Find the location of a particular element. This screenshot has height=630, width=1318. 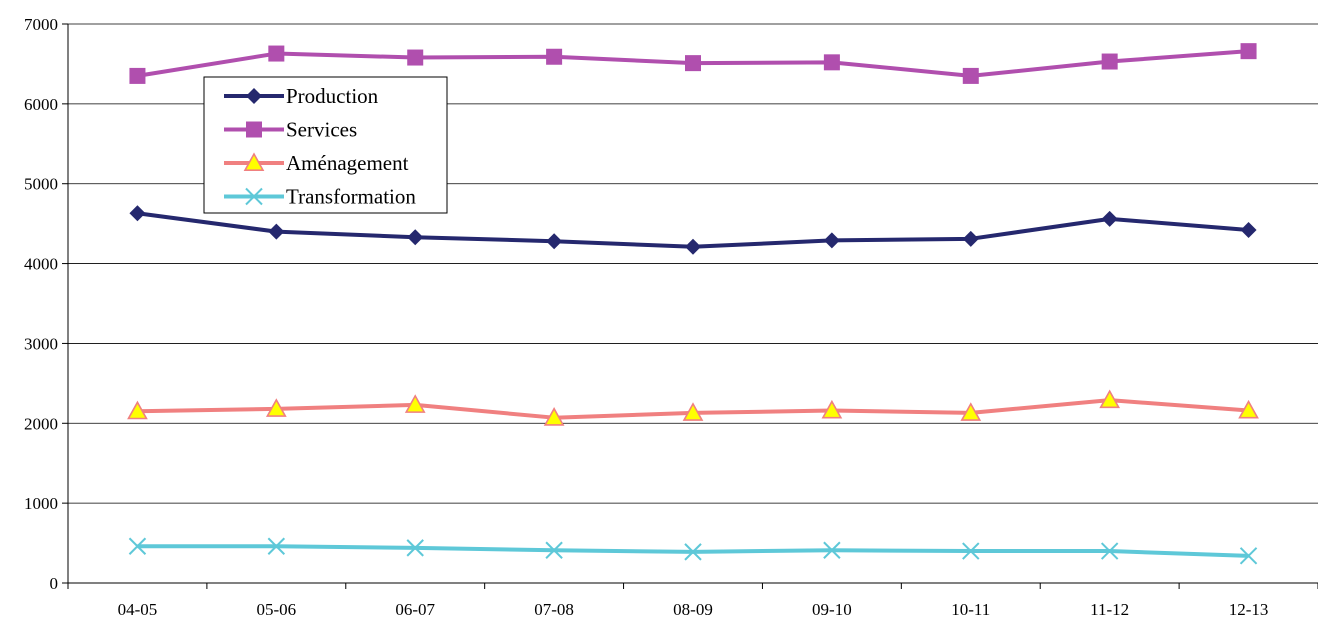

y-tick-label: 2000 is located at coordinates (41, 423).